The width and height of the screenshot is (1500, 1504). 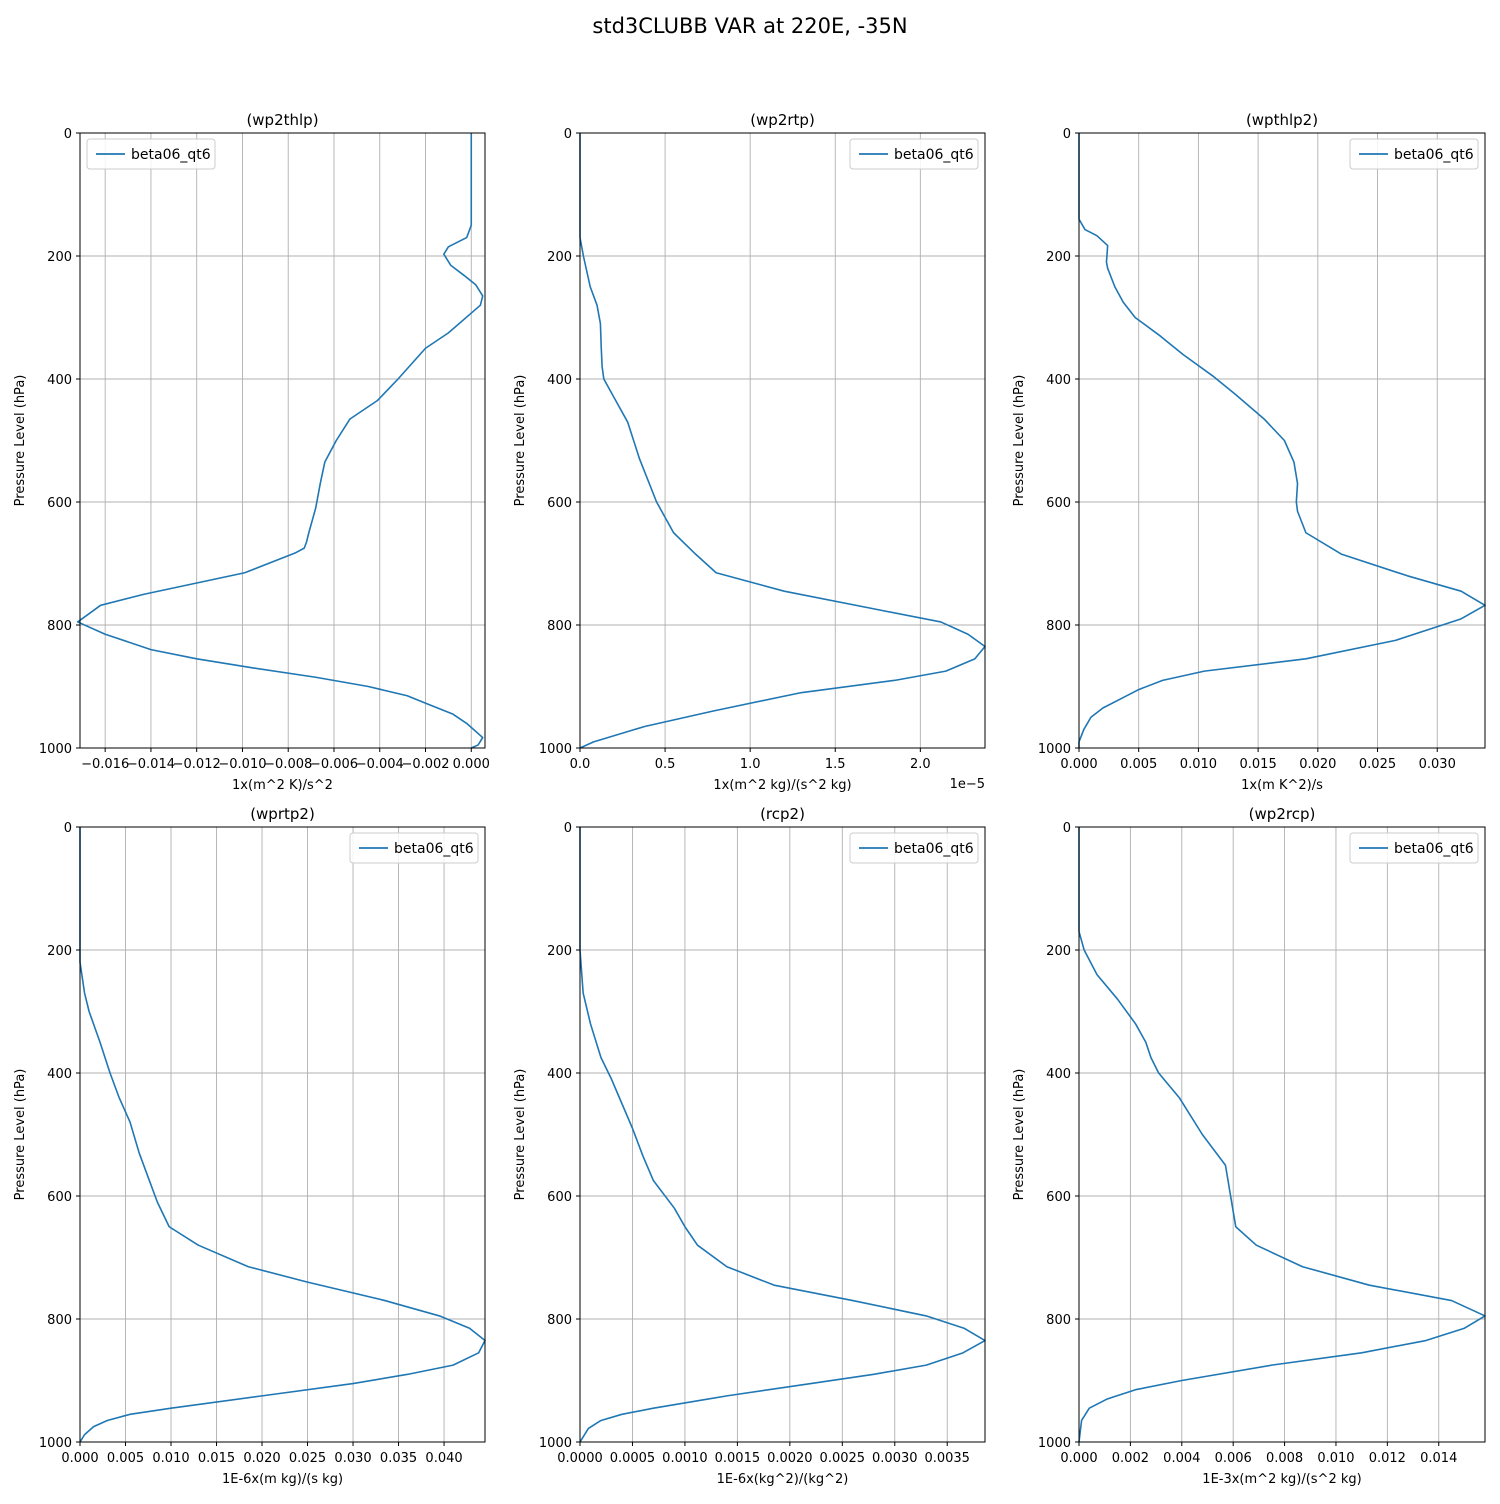 What do you see at coordinates (1233, 1458) in the screenshot?
I see `x-tick-label: 0.006` at bounding box center [1233, 1458].